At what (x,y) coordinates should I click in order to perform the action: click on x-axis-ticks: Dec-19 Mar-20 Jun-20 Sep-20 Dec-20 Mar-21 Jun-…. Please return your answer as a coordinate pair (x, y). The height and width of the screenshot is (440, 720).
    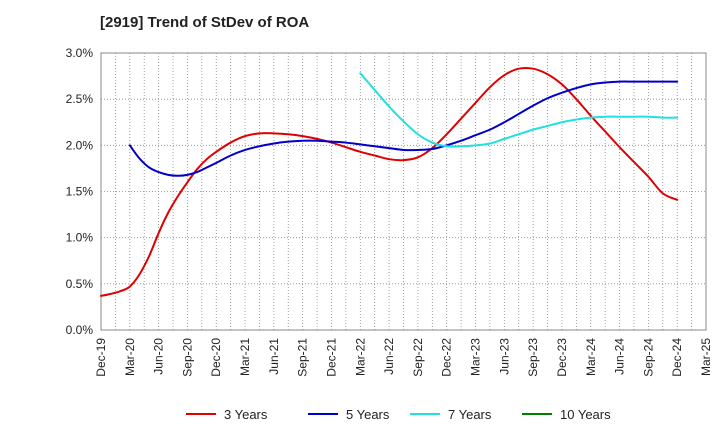
    Looking at the image, I should click on (403, 357).